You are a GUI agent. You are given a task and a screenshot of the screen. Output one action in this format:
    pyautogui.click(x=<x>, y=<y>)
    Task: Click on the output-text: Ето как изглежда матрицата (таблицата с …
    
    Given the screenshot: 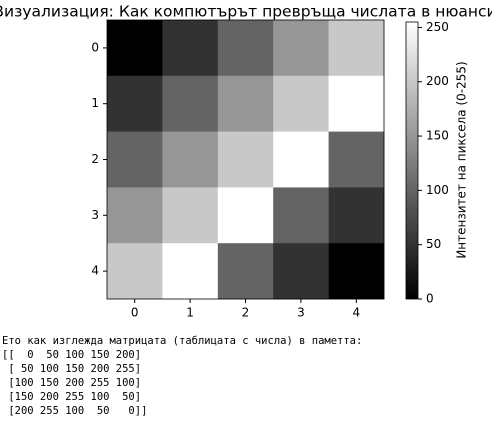 What is the action you would take?
    pyautogui.click(x=182, y=376)
    